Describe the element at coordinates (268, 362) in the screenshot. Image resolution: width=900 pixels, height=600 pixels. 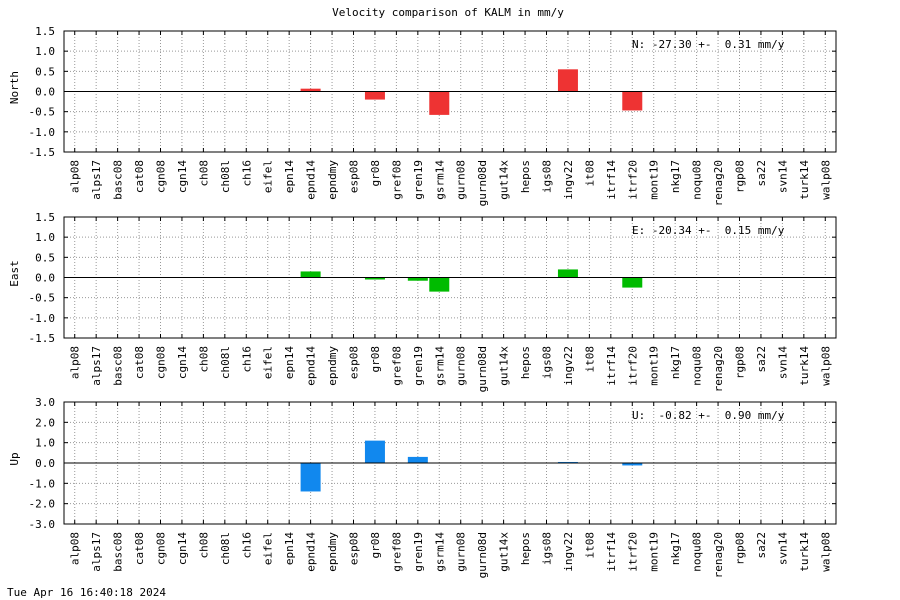
I see `x-tick-label: eifel` at that location.